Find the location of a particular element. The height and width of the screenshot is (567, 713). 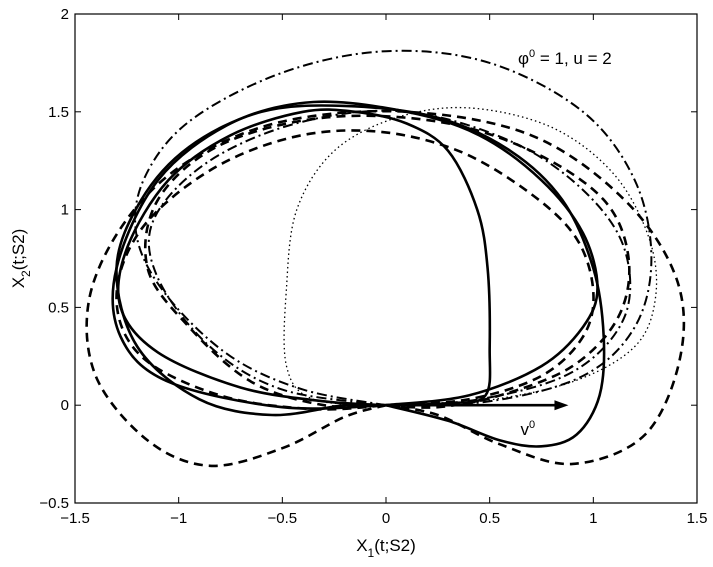

y-axis-label: X2(t;S2) is located at coordinates (21, 259).